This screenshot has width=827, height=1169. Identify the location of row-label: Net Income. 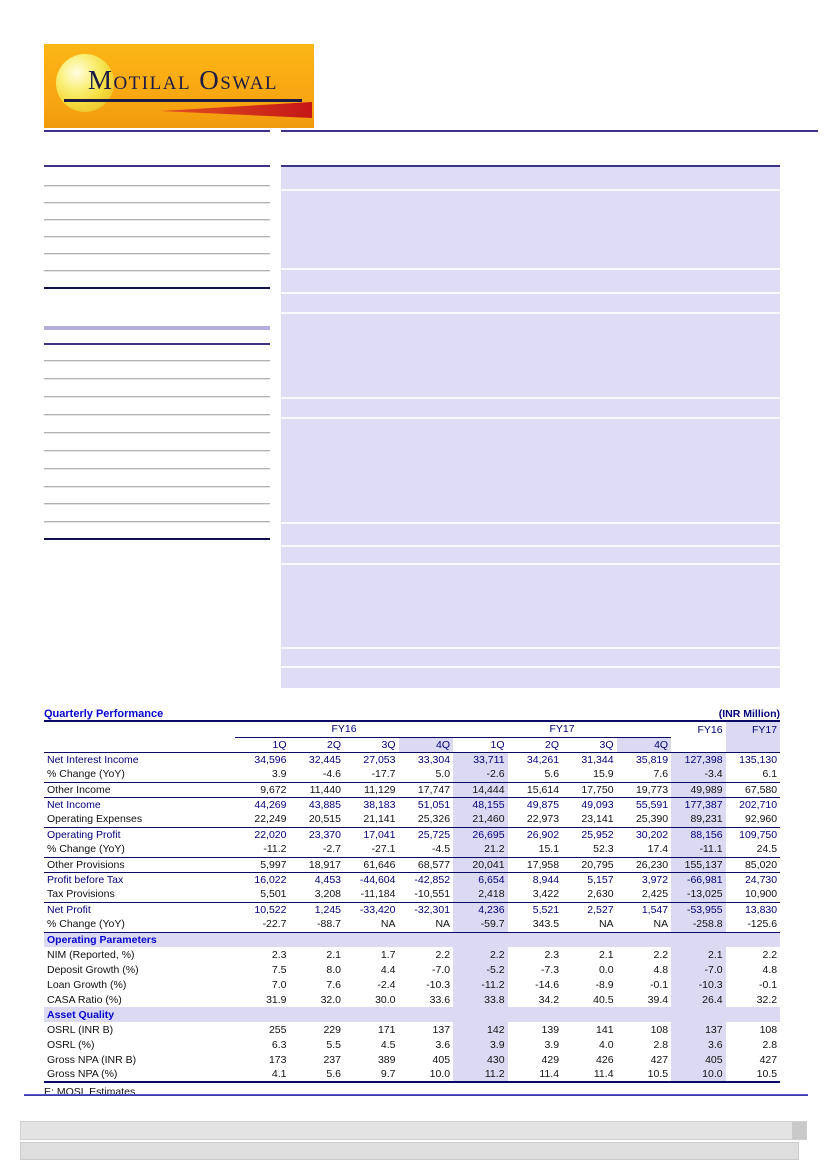
(74, 804).